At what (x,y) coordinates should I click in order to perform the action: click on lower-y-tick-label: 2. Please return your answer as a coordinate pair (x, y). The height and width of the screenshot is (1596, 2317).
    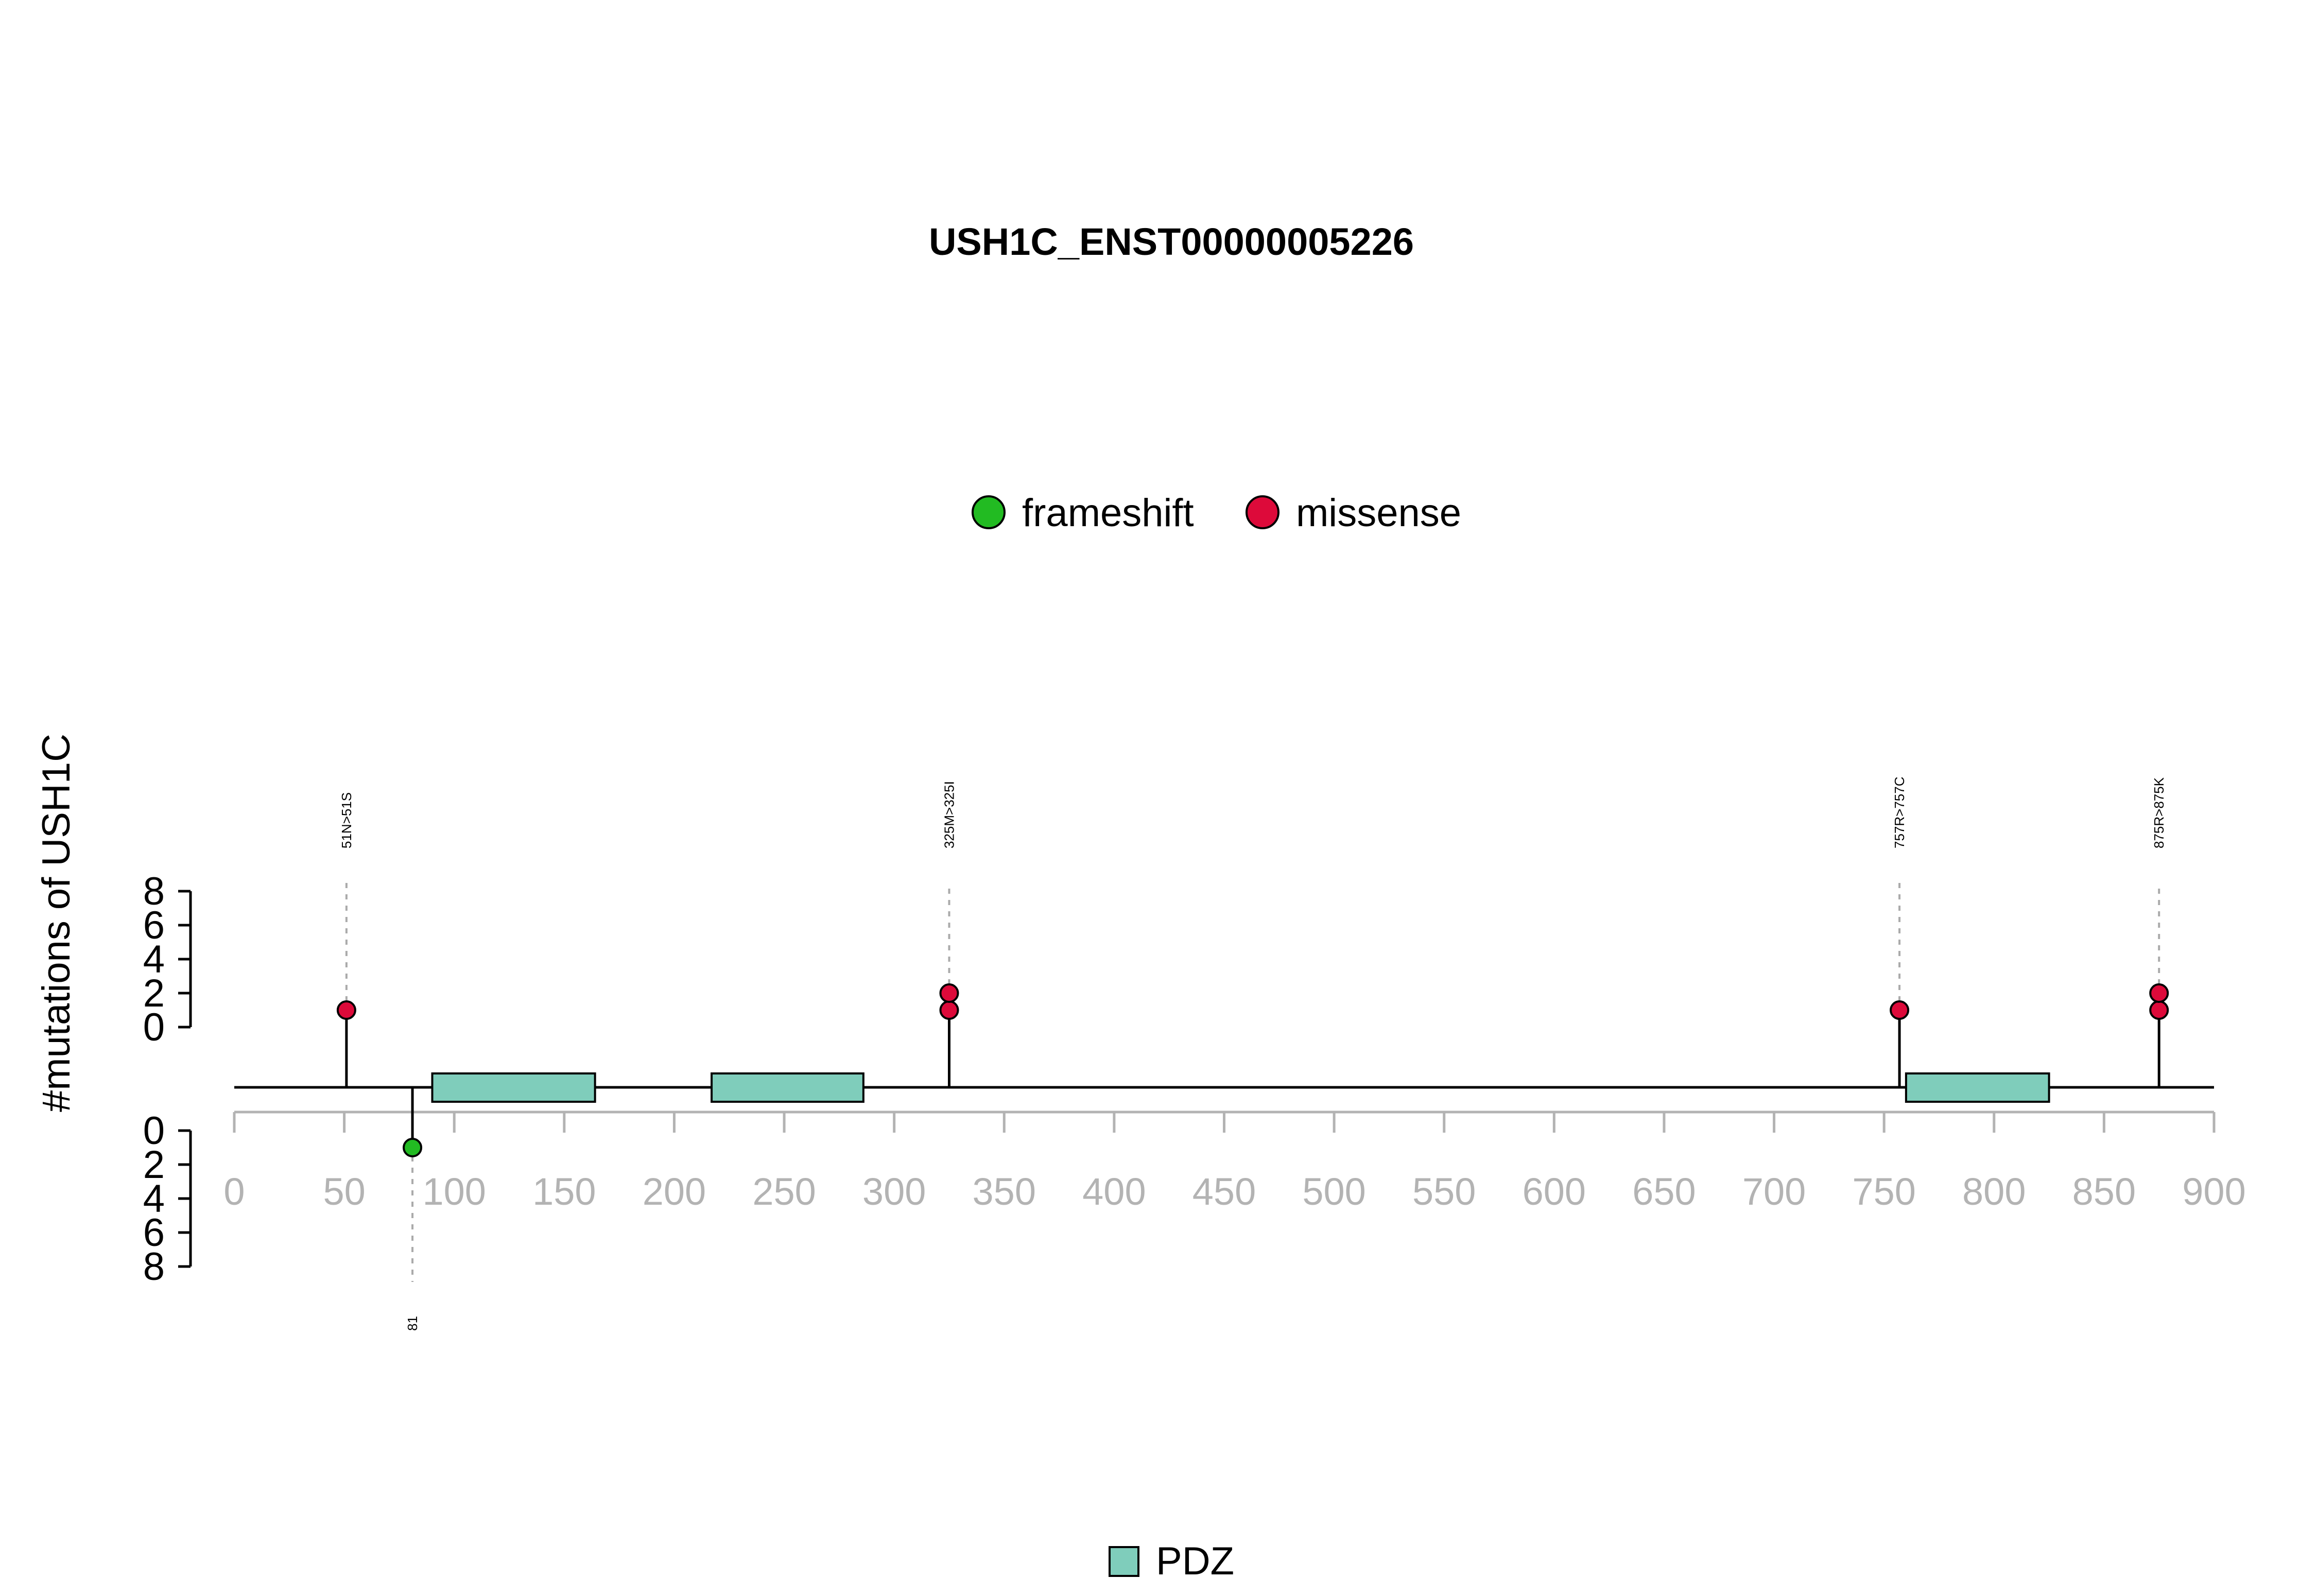
    Looking at the image, I should click on (154, 1165).